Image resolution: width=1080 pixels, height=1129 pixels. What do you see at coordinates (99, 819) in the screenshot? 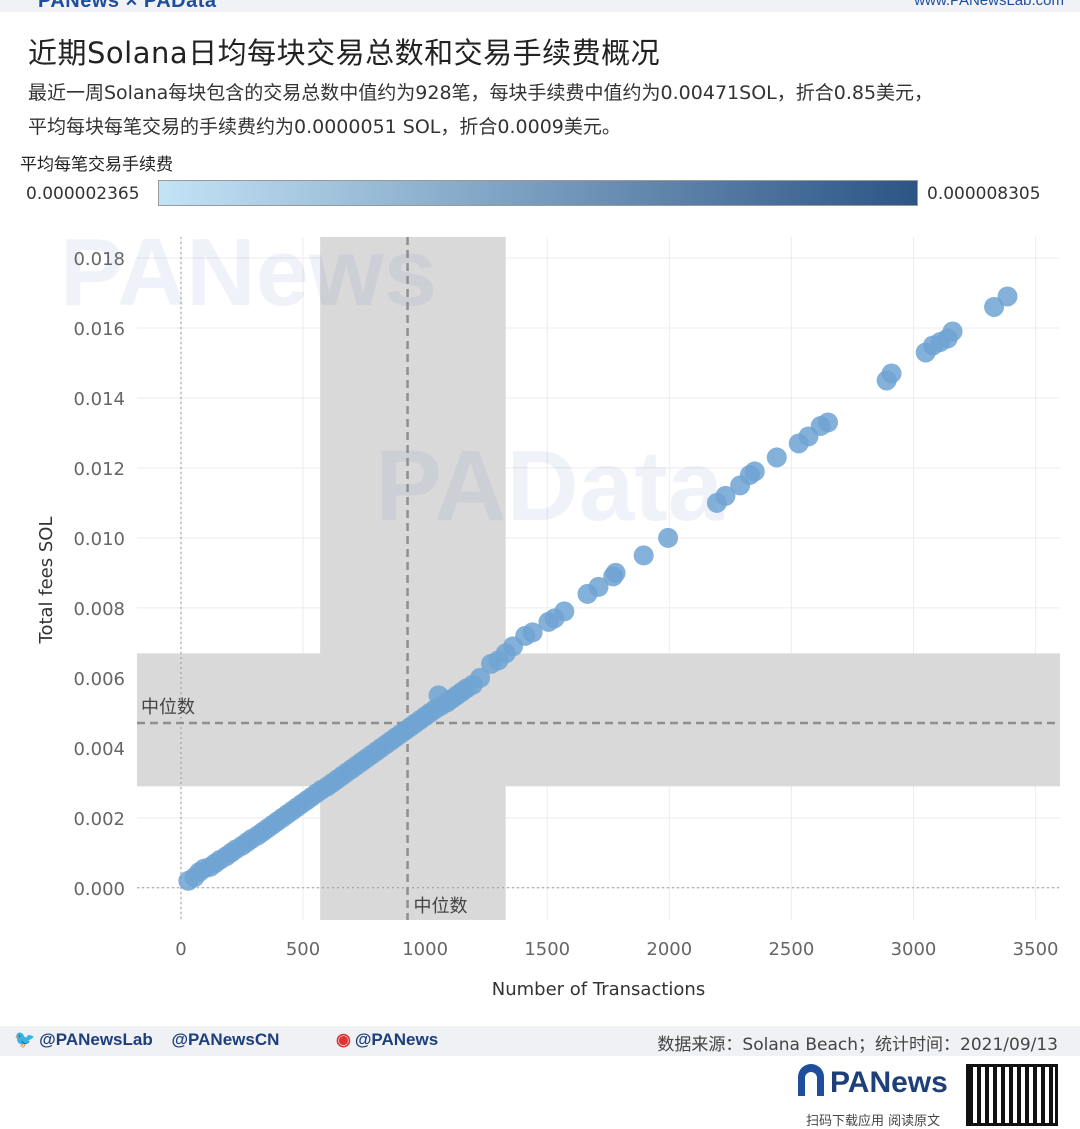
I see `y-tick-label: 0.002` at bounding box center [99, 819].